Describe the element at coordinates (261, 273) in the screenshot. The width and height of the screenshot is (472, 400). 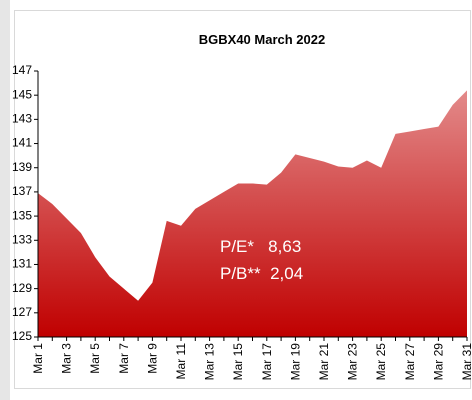
I see `annotation: P/B** 2,04` at that location.